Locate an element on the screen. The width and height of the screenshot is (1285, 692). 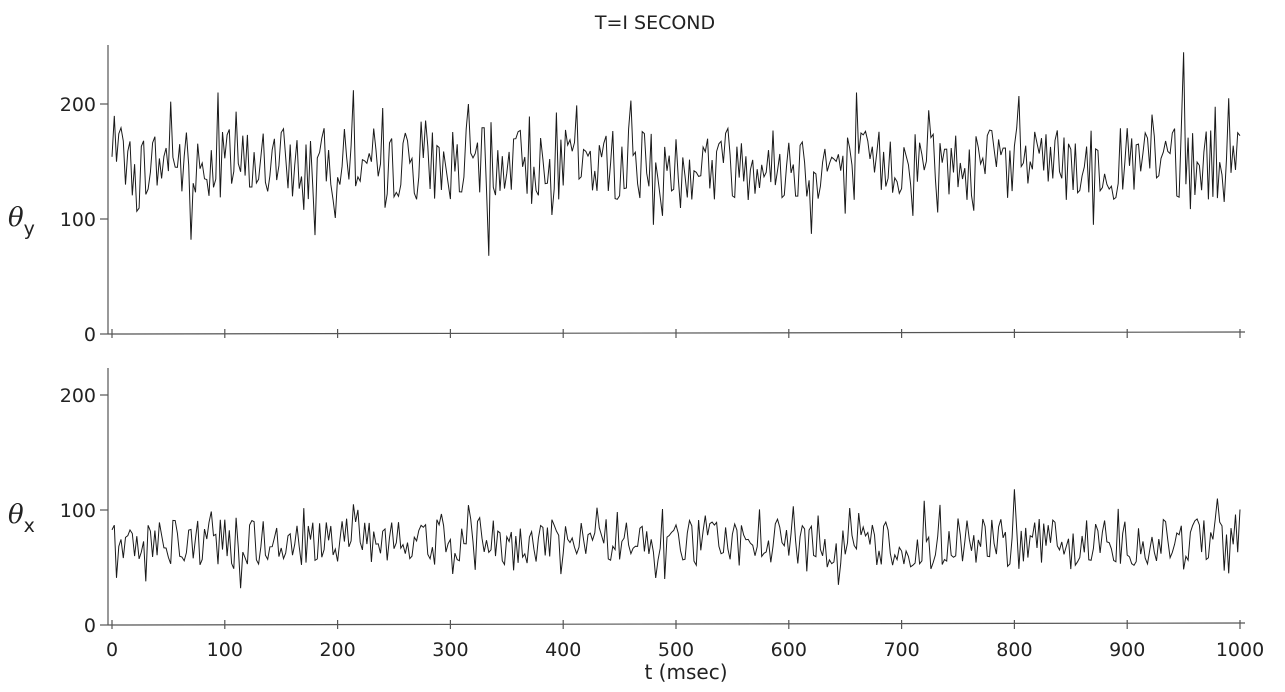
x-tick-label-800: 800 is located at coordinates (1014, 650).